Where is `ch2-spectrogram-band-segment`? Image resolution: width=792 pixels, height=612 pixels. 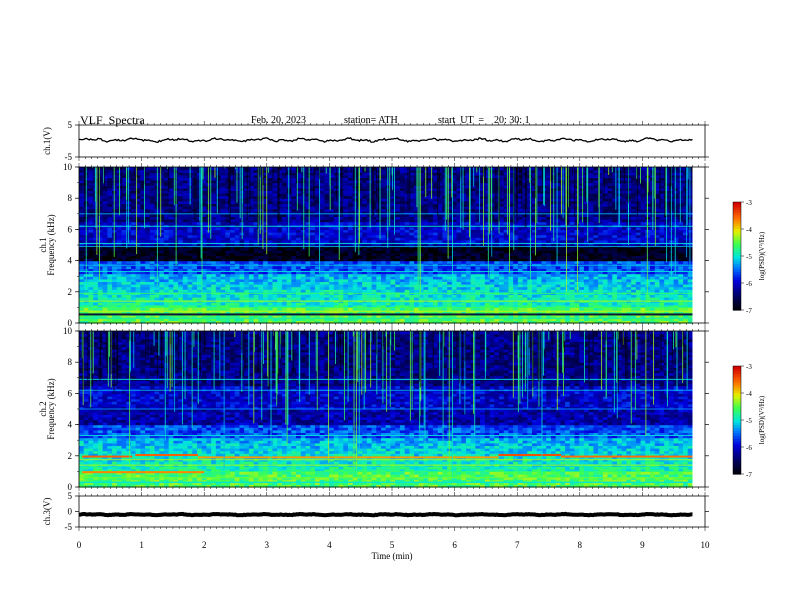
ch2-spectrogram-band-segment is located at coordinates (107, 456).